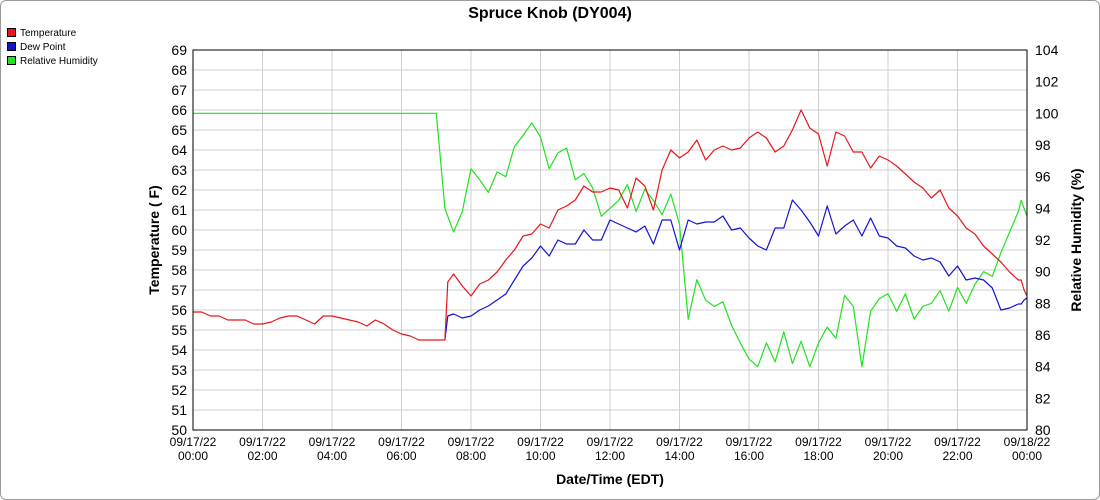 The height and width of the screenshot is (500, 1100). What do you see at coordinates (679, 456) in the screenshot?
I see `x-tick-label-time: 14:00` at bounding box center [679, 456].